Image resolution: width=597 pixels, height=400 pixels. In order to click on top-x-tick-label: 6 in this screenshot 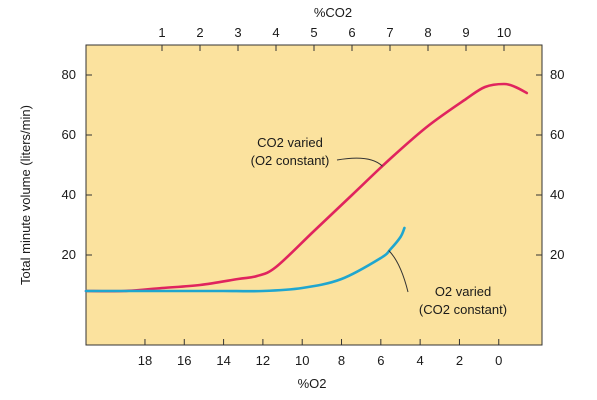, I will do `click(351, 32)`.